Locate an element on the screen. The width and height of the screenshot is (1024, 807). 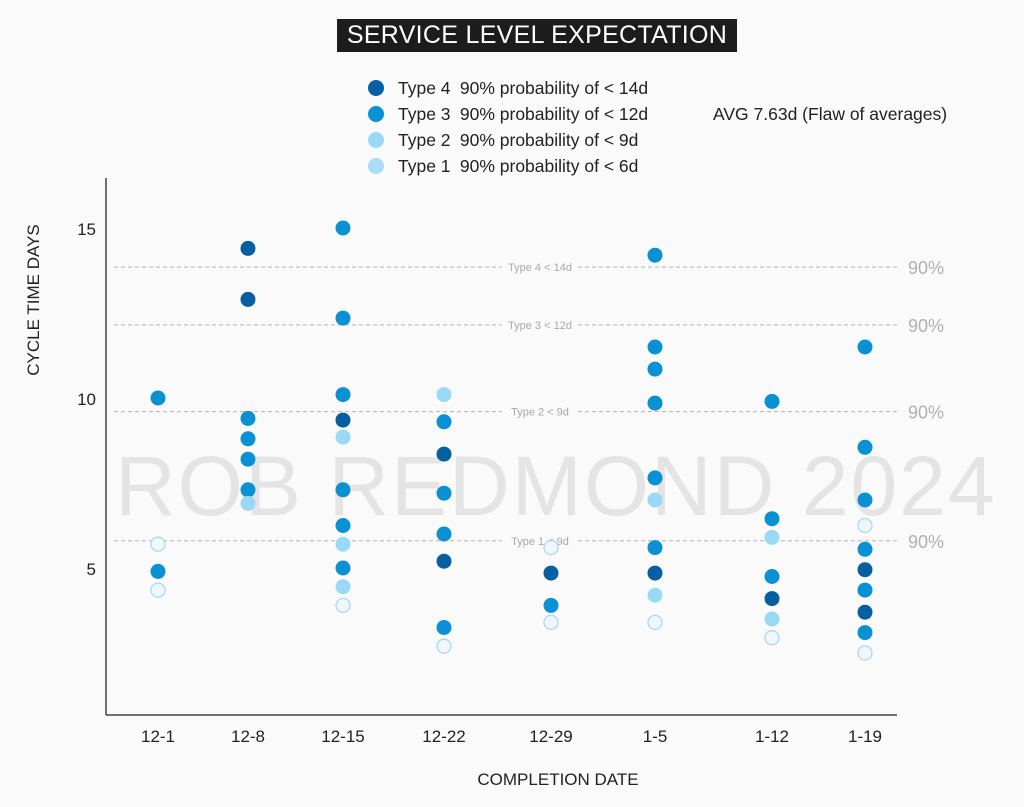
legend-text: 90% probability of < 12d is located at coordinates (554, 114).